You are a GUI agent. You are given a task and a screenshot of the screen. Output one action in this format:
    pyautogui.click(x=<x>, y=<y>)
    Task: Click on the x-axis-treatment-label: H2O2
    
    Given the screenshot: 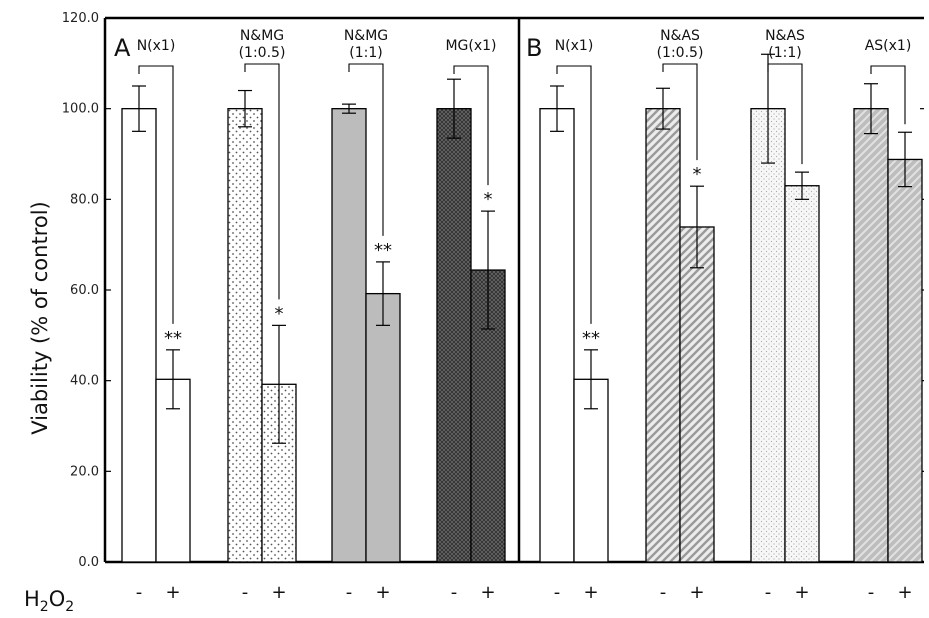 What is the action you would take?
    pyautogui.click(x=49, y=601)
    